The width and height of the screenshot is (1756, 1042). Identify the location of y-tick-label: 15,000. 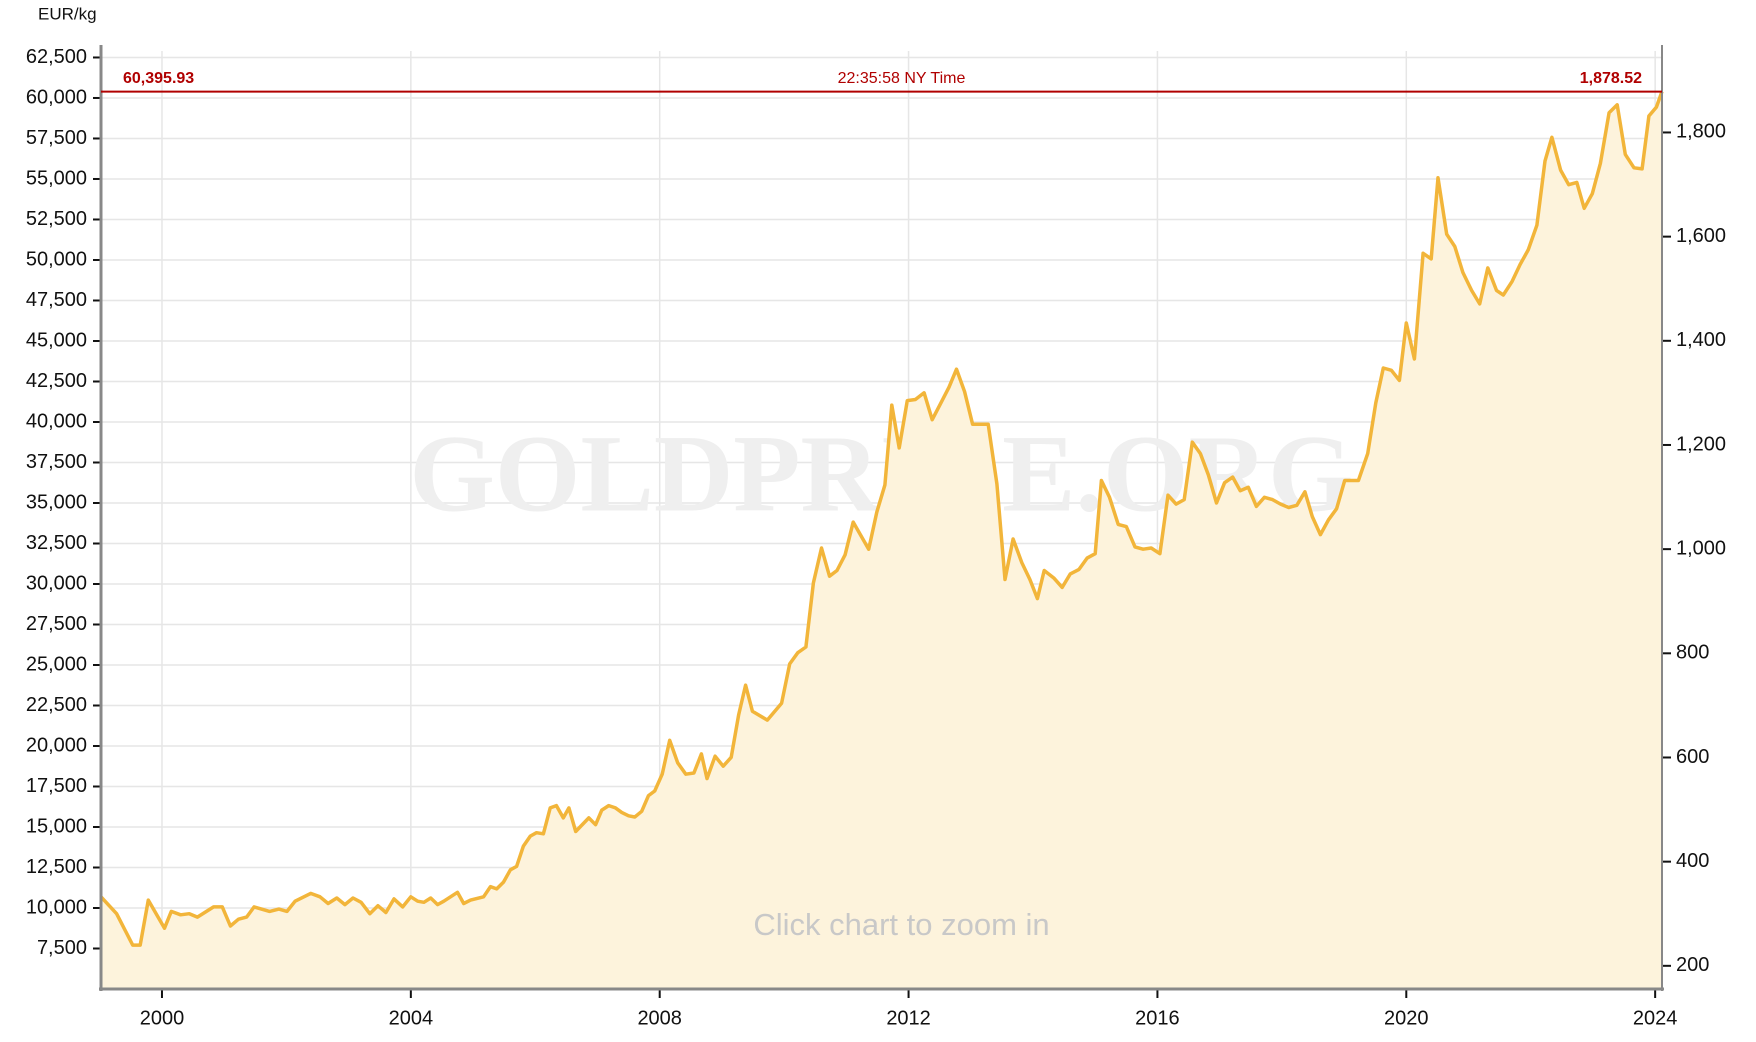
(56, 826).